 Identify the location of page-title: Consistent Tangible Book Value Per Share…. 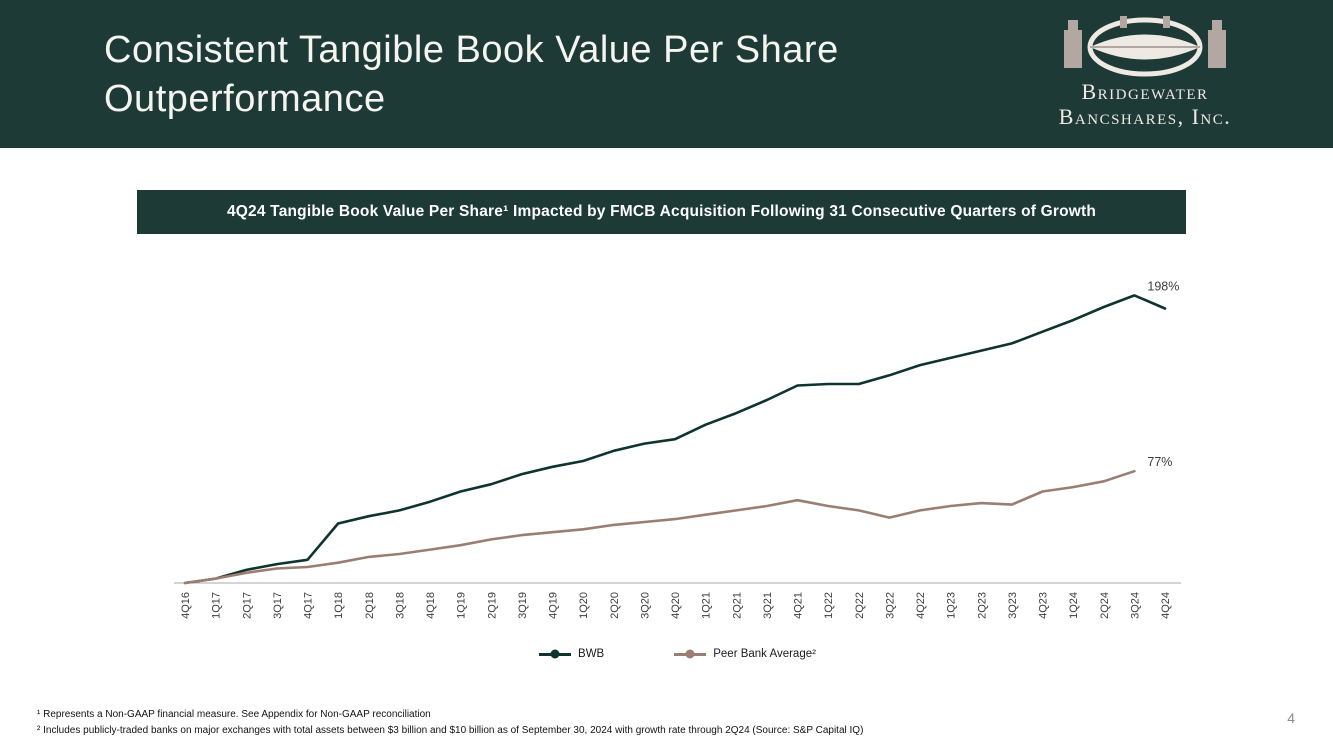
(471, 75).